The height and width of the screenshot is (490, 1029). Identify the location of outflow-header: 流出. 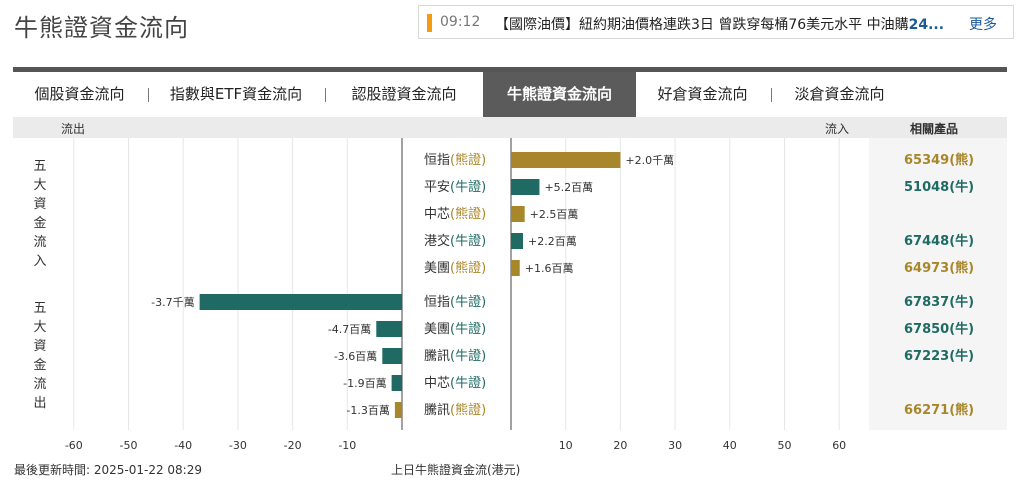
(73, 129).